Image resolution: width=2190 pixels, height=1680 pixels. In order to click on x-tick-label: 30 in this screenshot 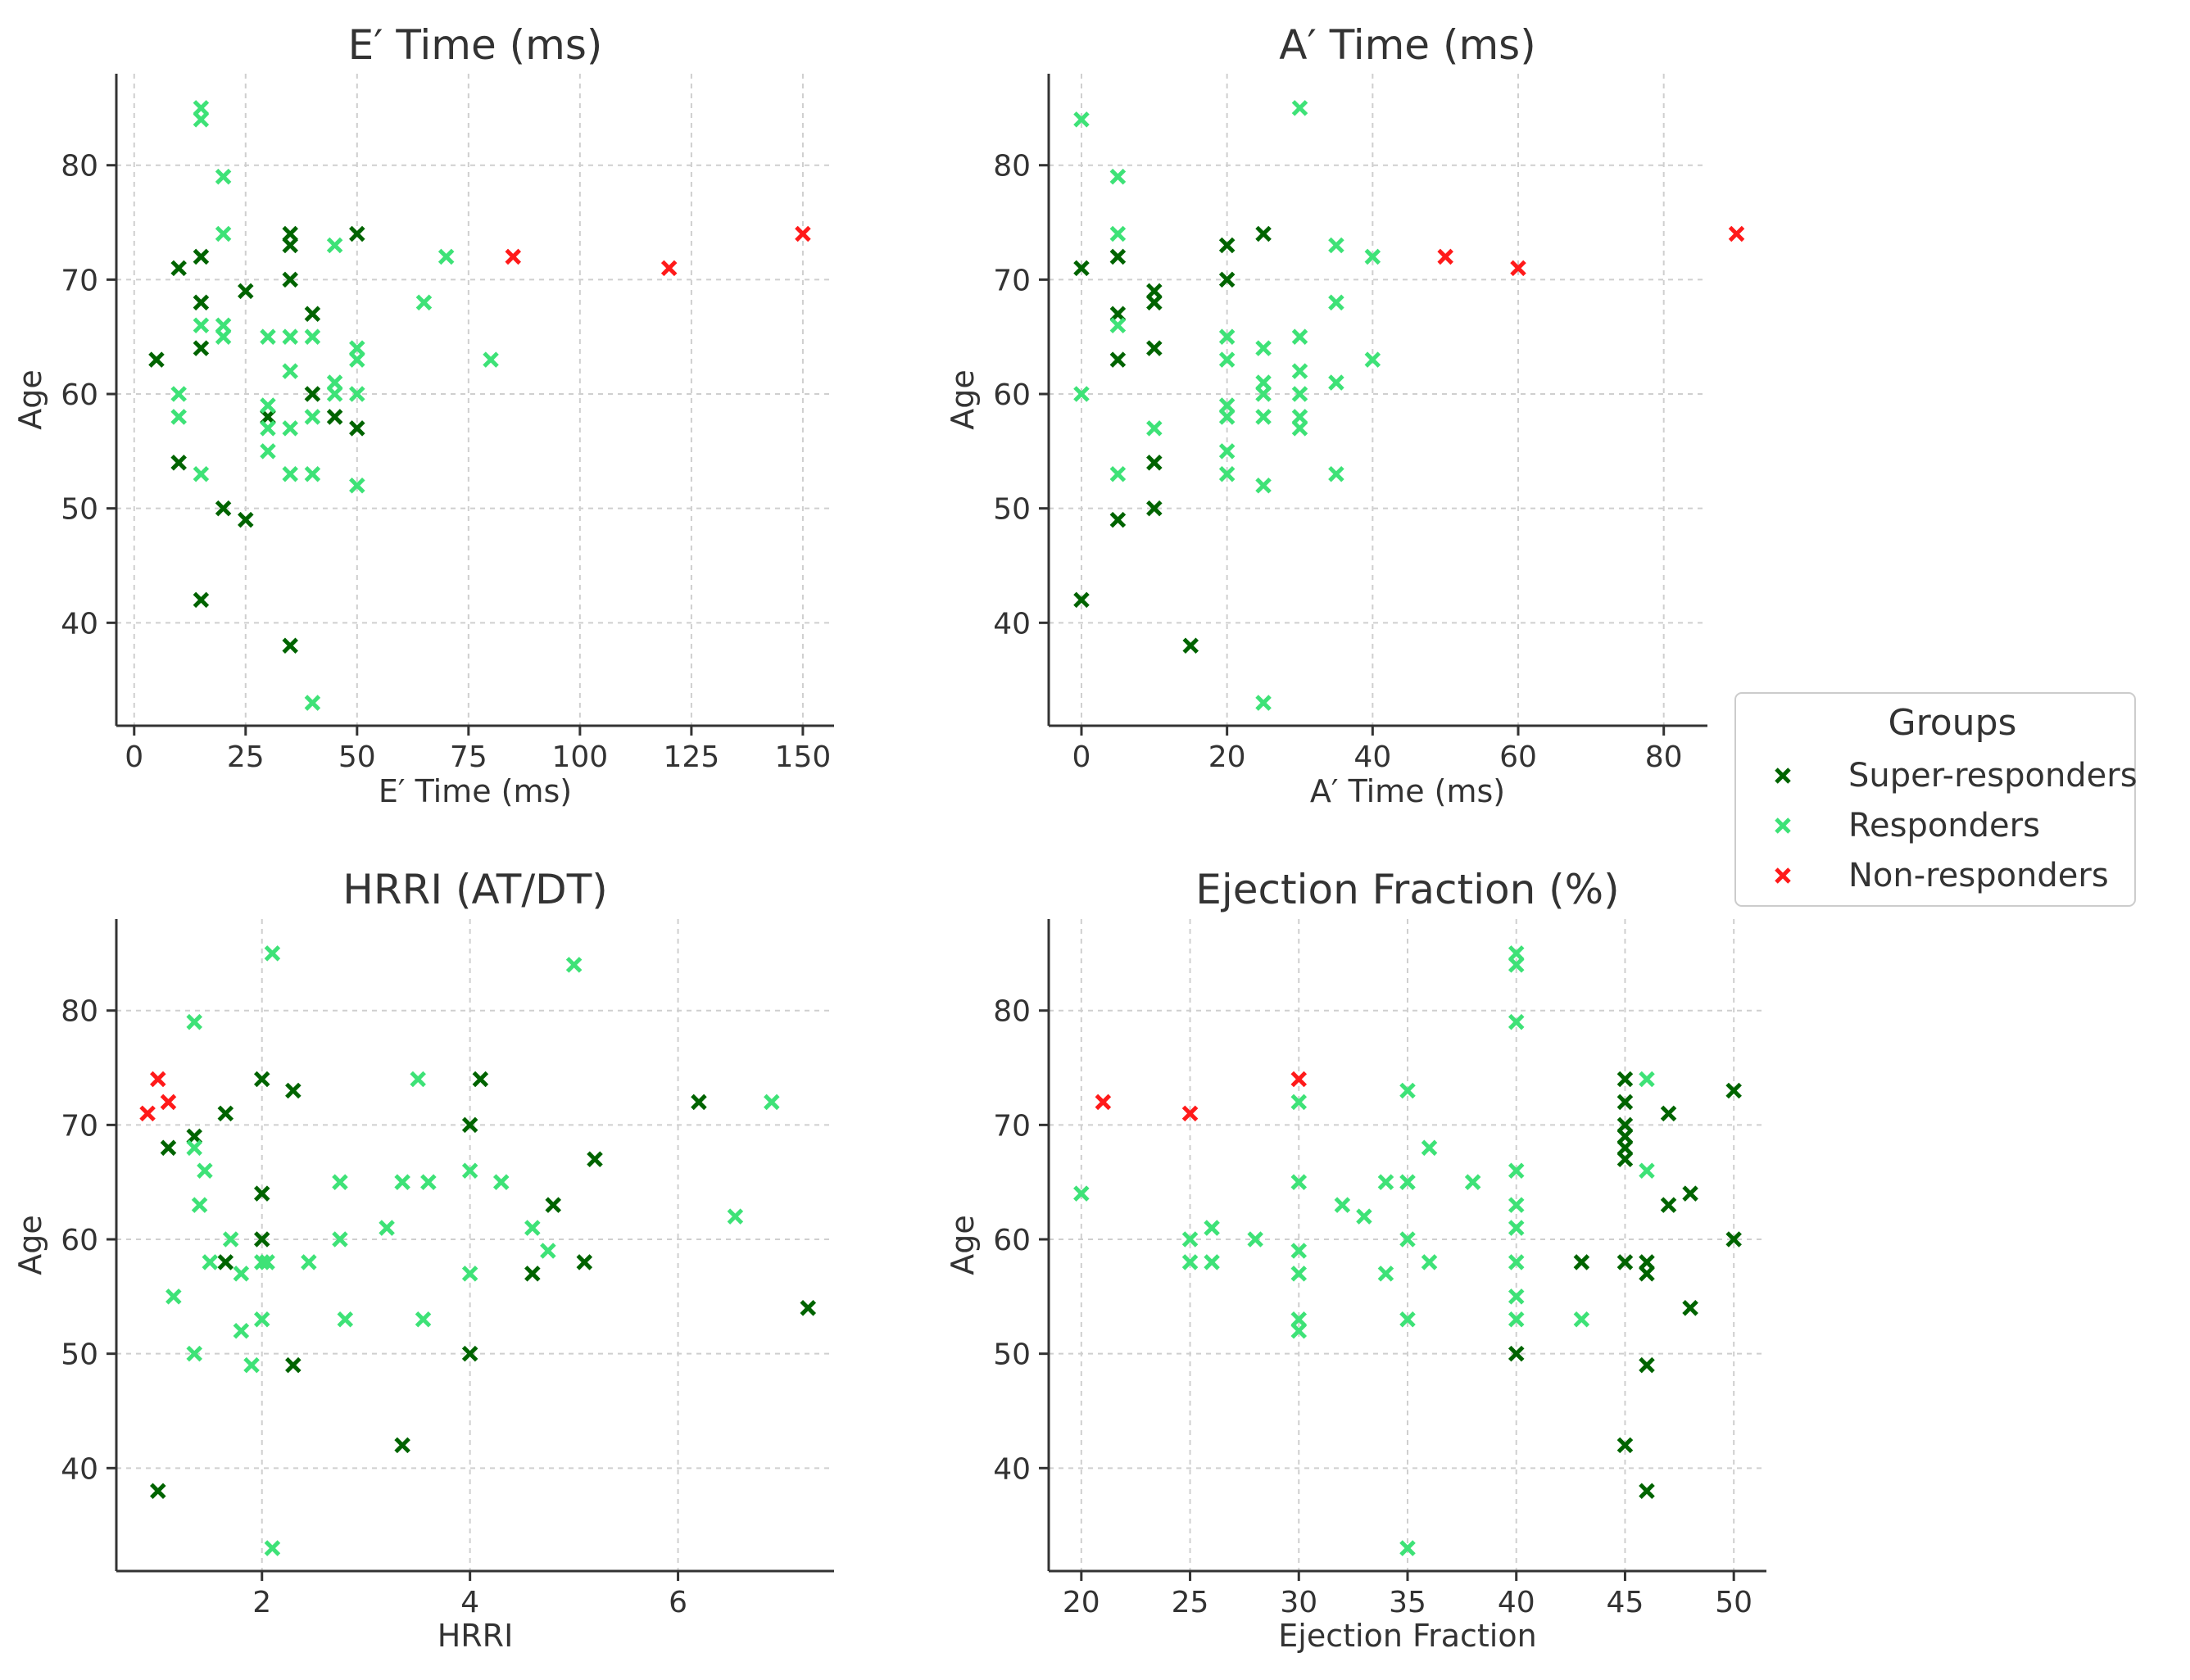, I will do `click(1299, 1602)`.